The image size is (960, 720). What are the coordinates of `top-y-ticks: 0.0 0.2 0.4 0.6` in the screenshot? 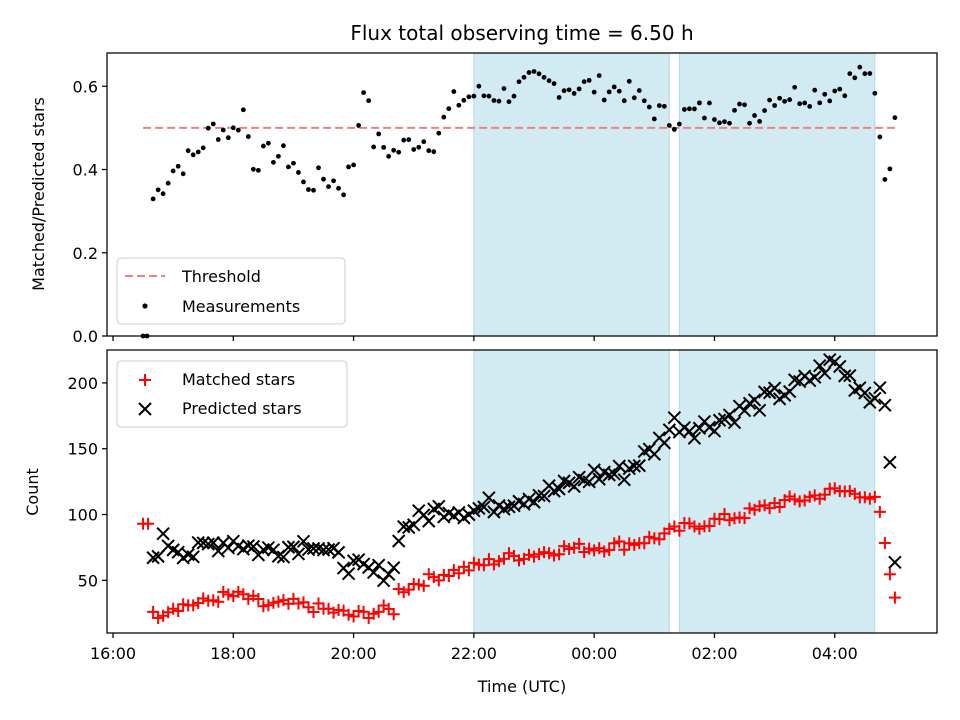 It's located at (90, 211).